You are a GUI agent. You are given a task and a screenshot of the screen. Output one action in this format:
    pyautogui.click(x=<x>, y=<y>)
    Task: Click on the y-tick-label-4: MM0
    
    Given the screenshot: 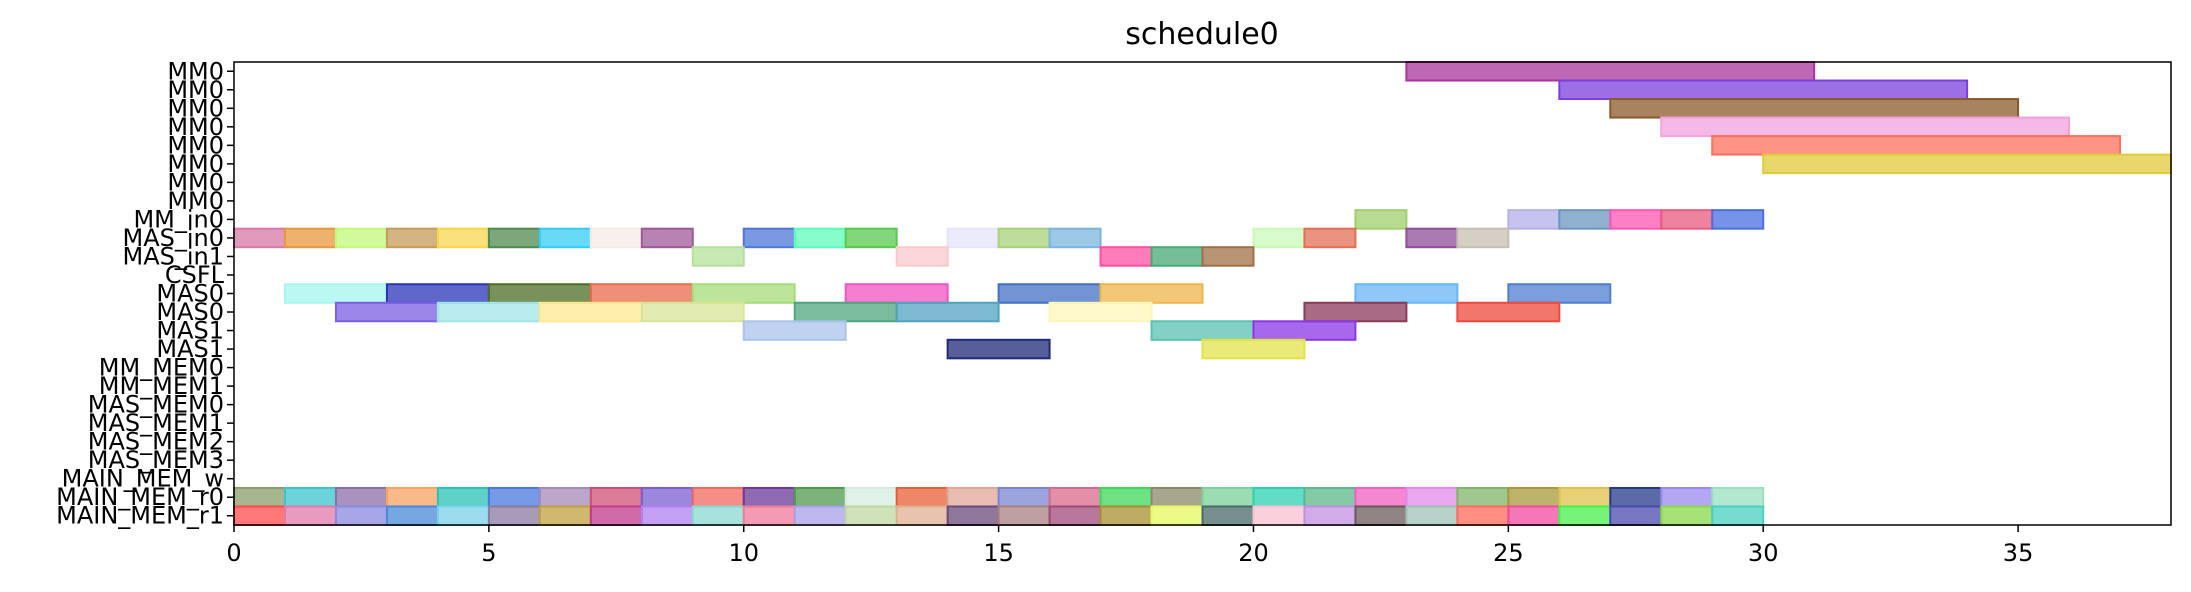 What is the action you would take?
    pyautogui.click(x=195, y=145)
    